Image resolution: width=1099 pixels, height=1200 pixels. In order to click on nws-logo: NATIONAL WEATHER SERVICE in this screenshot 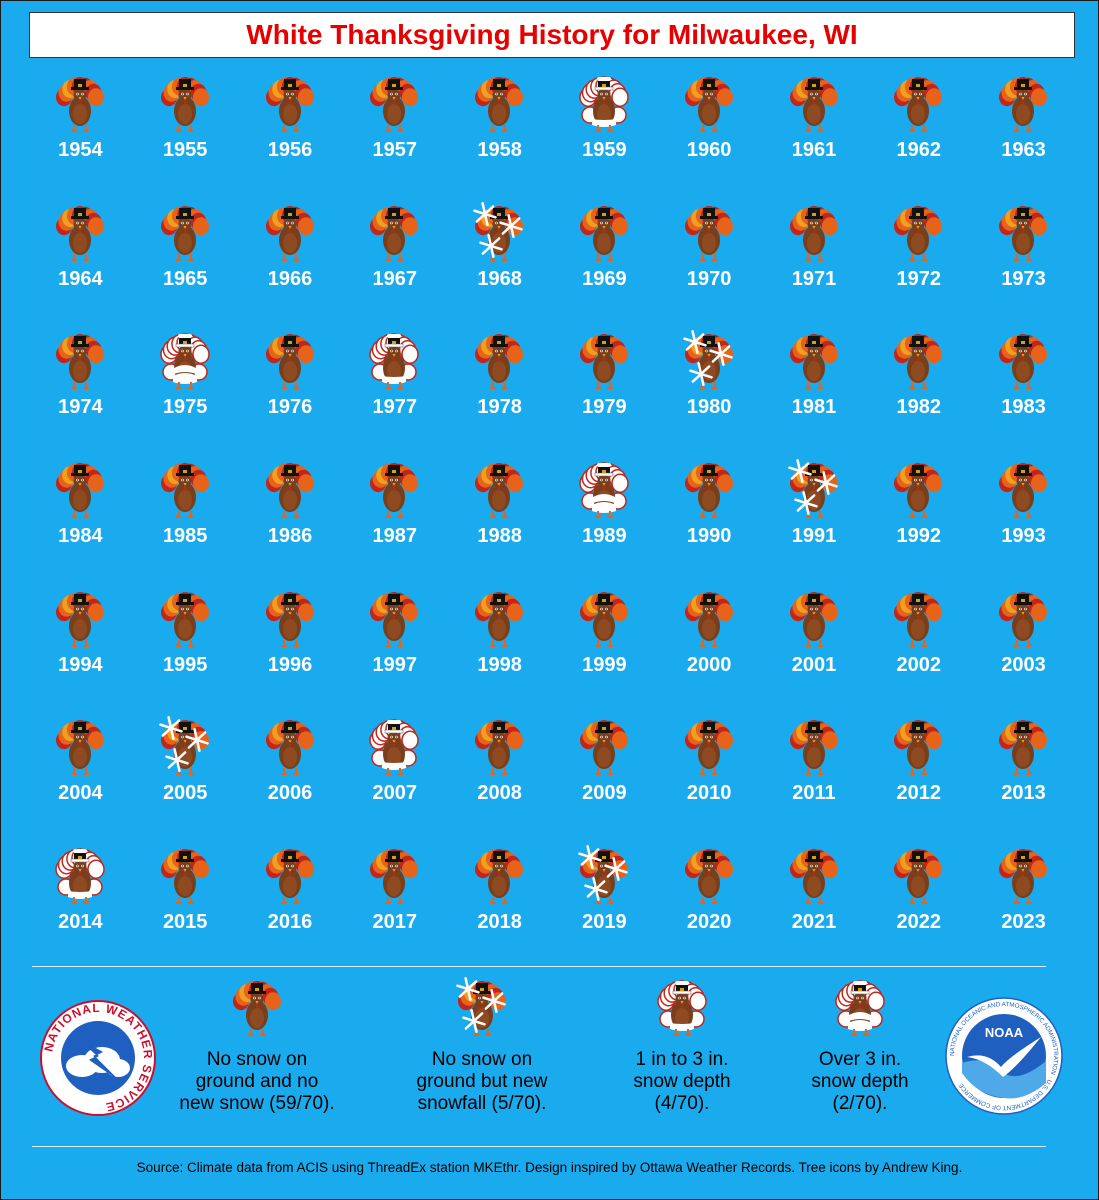, I will do `click(98, 1060)`.